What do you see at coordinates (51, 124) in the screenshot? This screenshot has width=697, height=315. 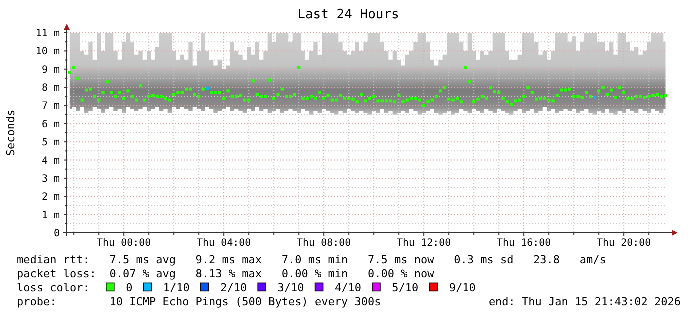 I see `y-tick-label: 6 m` at bounding box center [51, 124].